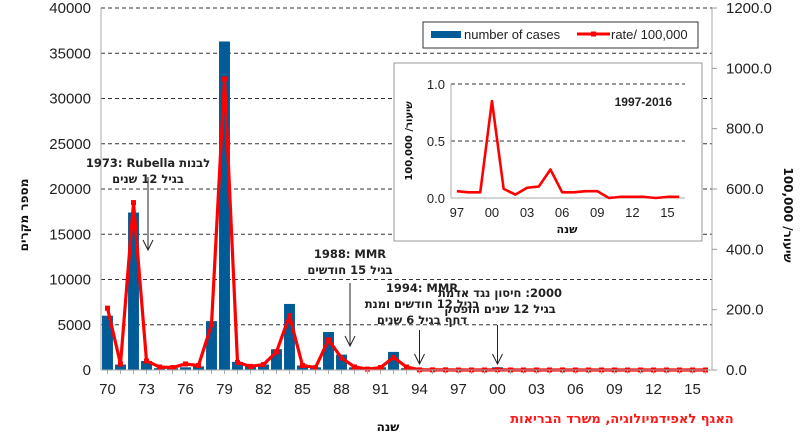  I want to click on source-note: האגף לאפידמיולוגיה, משרד הבריאות, so click(622, 419).